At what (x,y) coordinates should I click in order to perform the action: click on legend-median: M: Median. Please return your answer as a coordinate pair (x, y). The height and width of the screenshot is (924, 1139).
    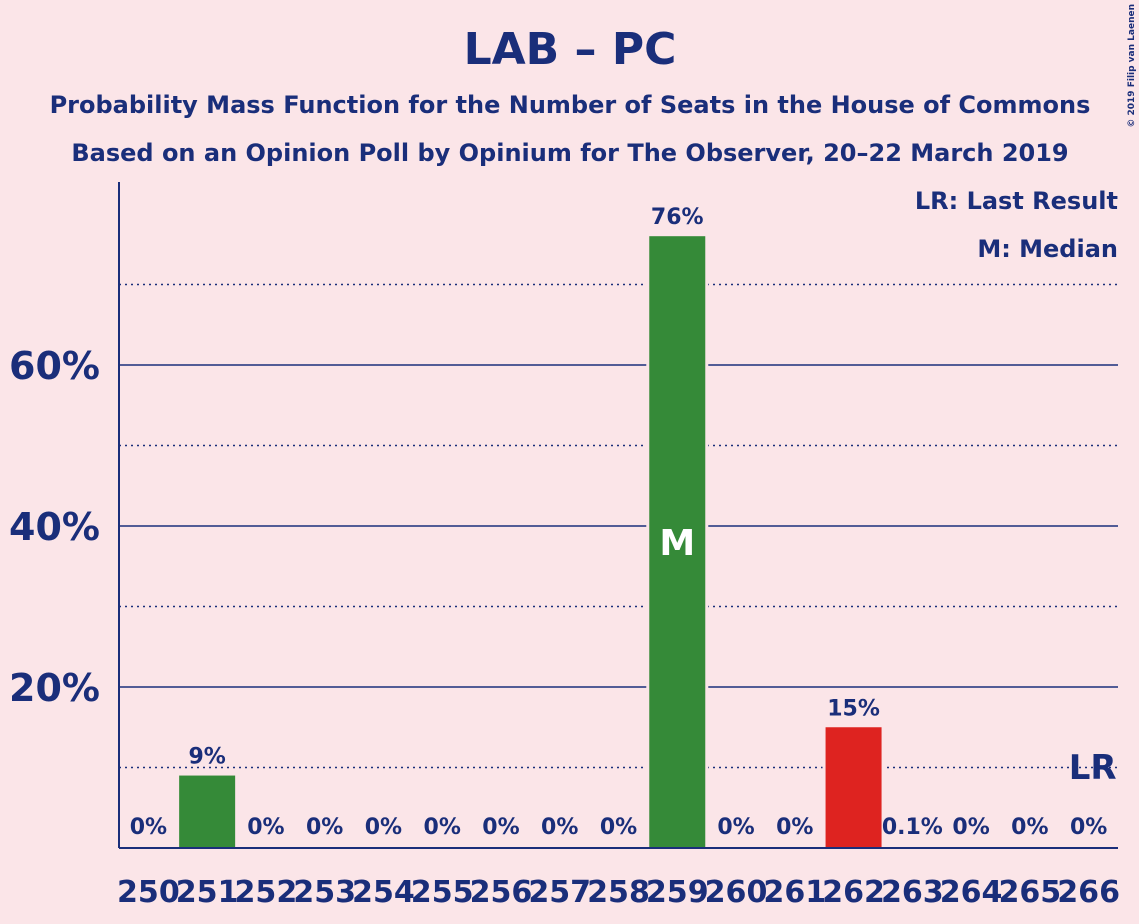
    Looking at the image, I should click on (1047, 249).